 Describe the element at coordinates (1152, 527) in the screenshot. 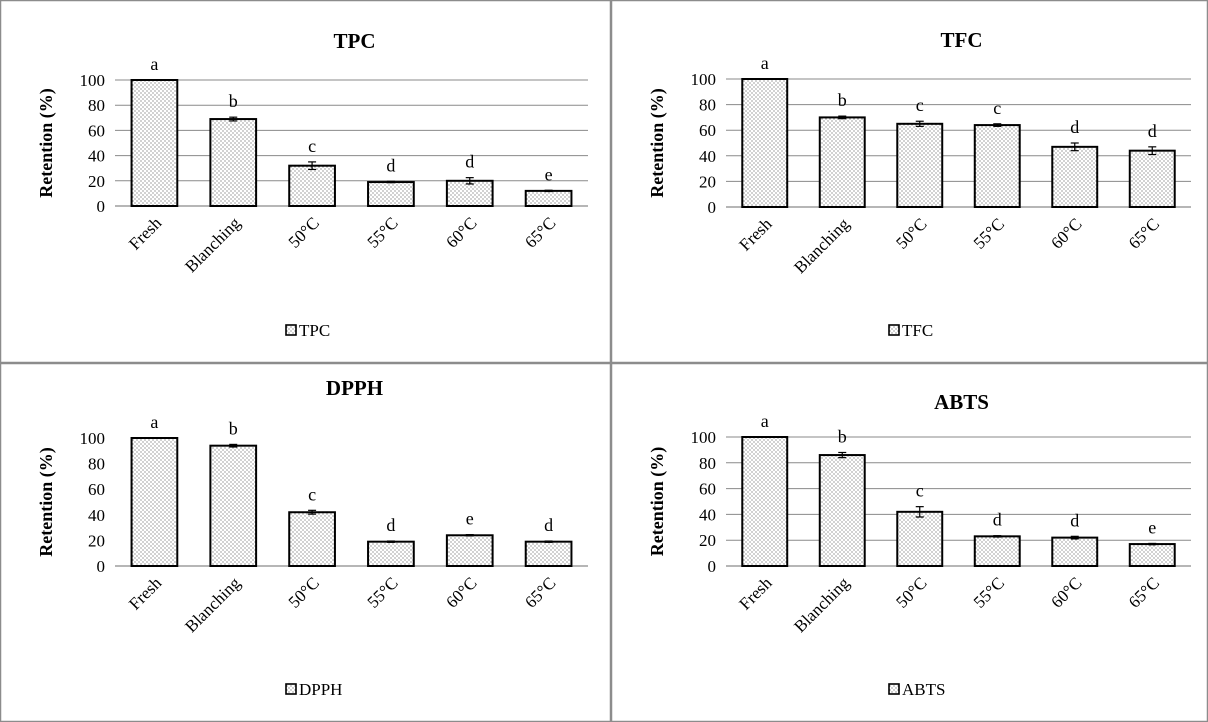

I see `abts-bar-label: e` at that location.